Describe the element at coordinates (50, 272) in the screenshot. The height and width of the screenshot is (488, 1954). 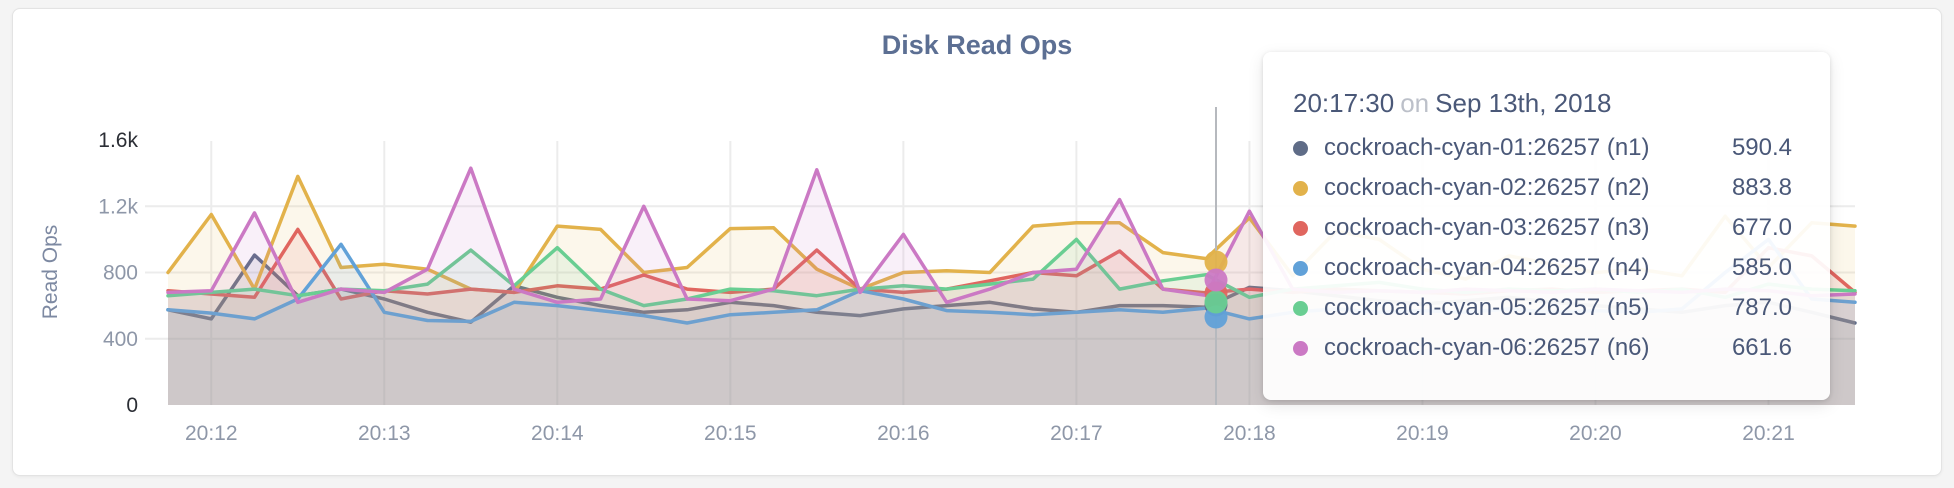
I see `y-axis-title: Read Ops` at that location.